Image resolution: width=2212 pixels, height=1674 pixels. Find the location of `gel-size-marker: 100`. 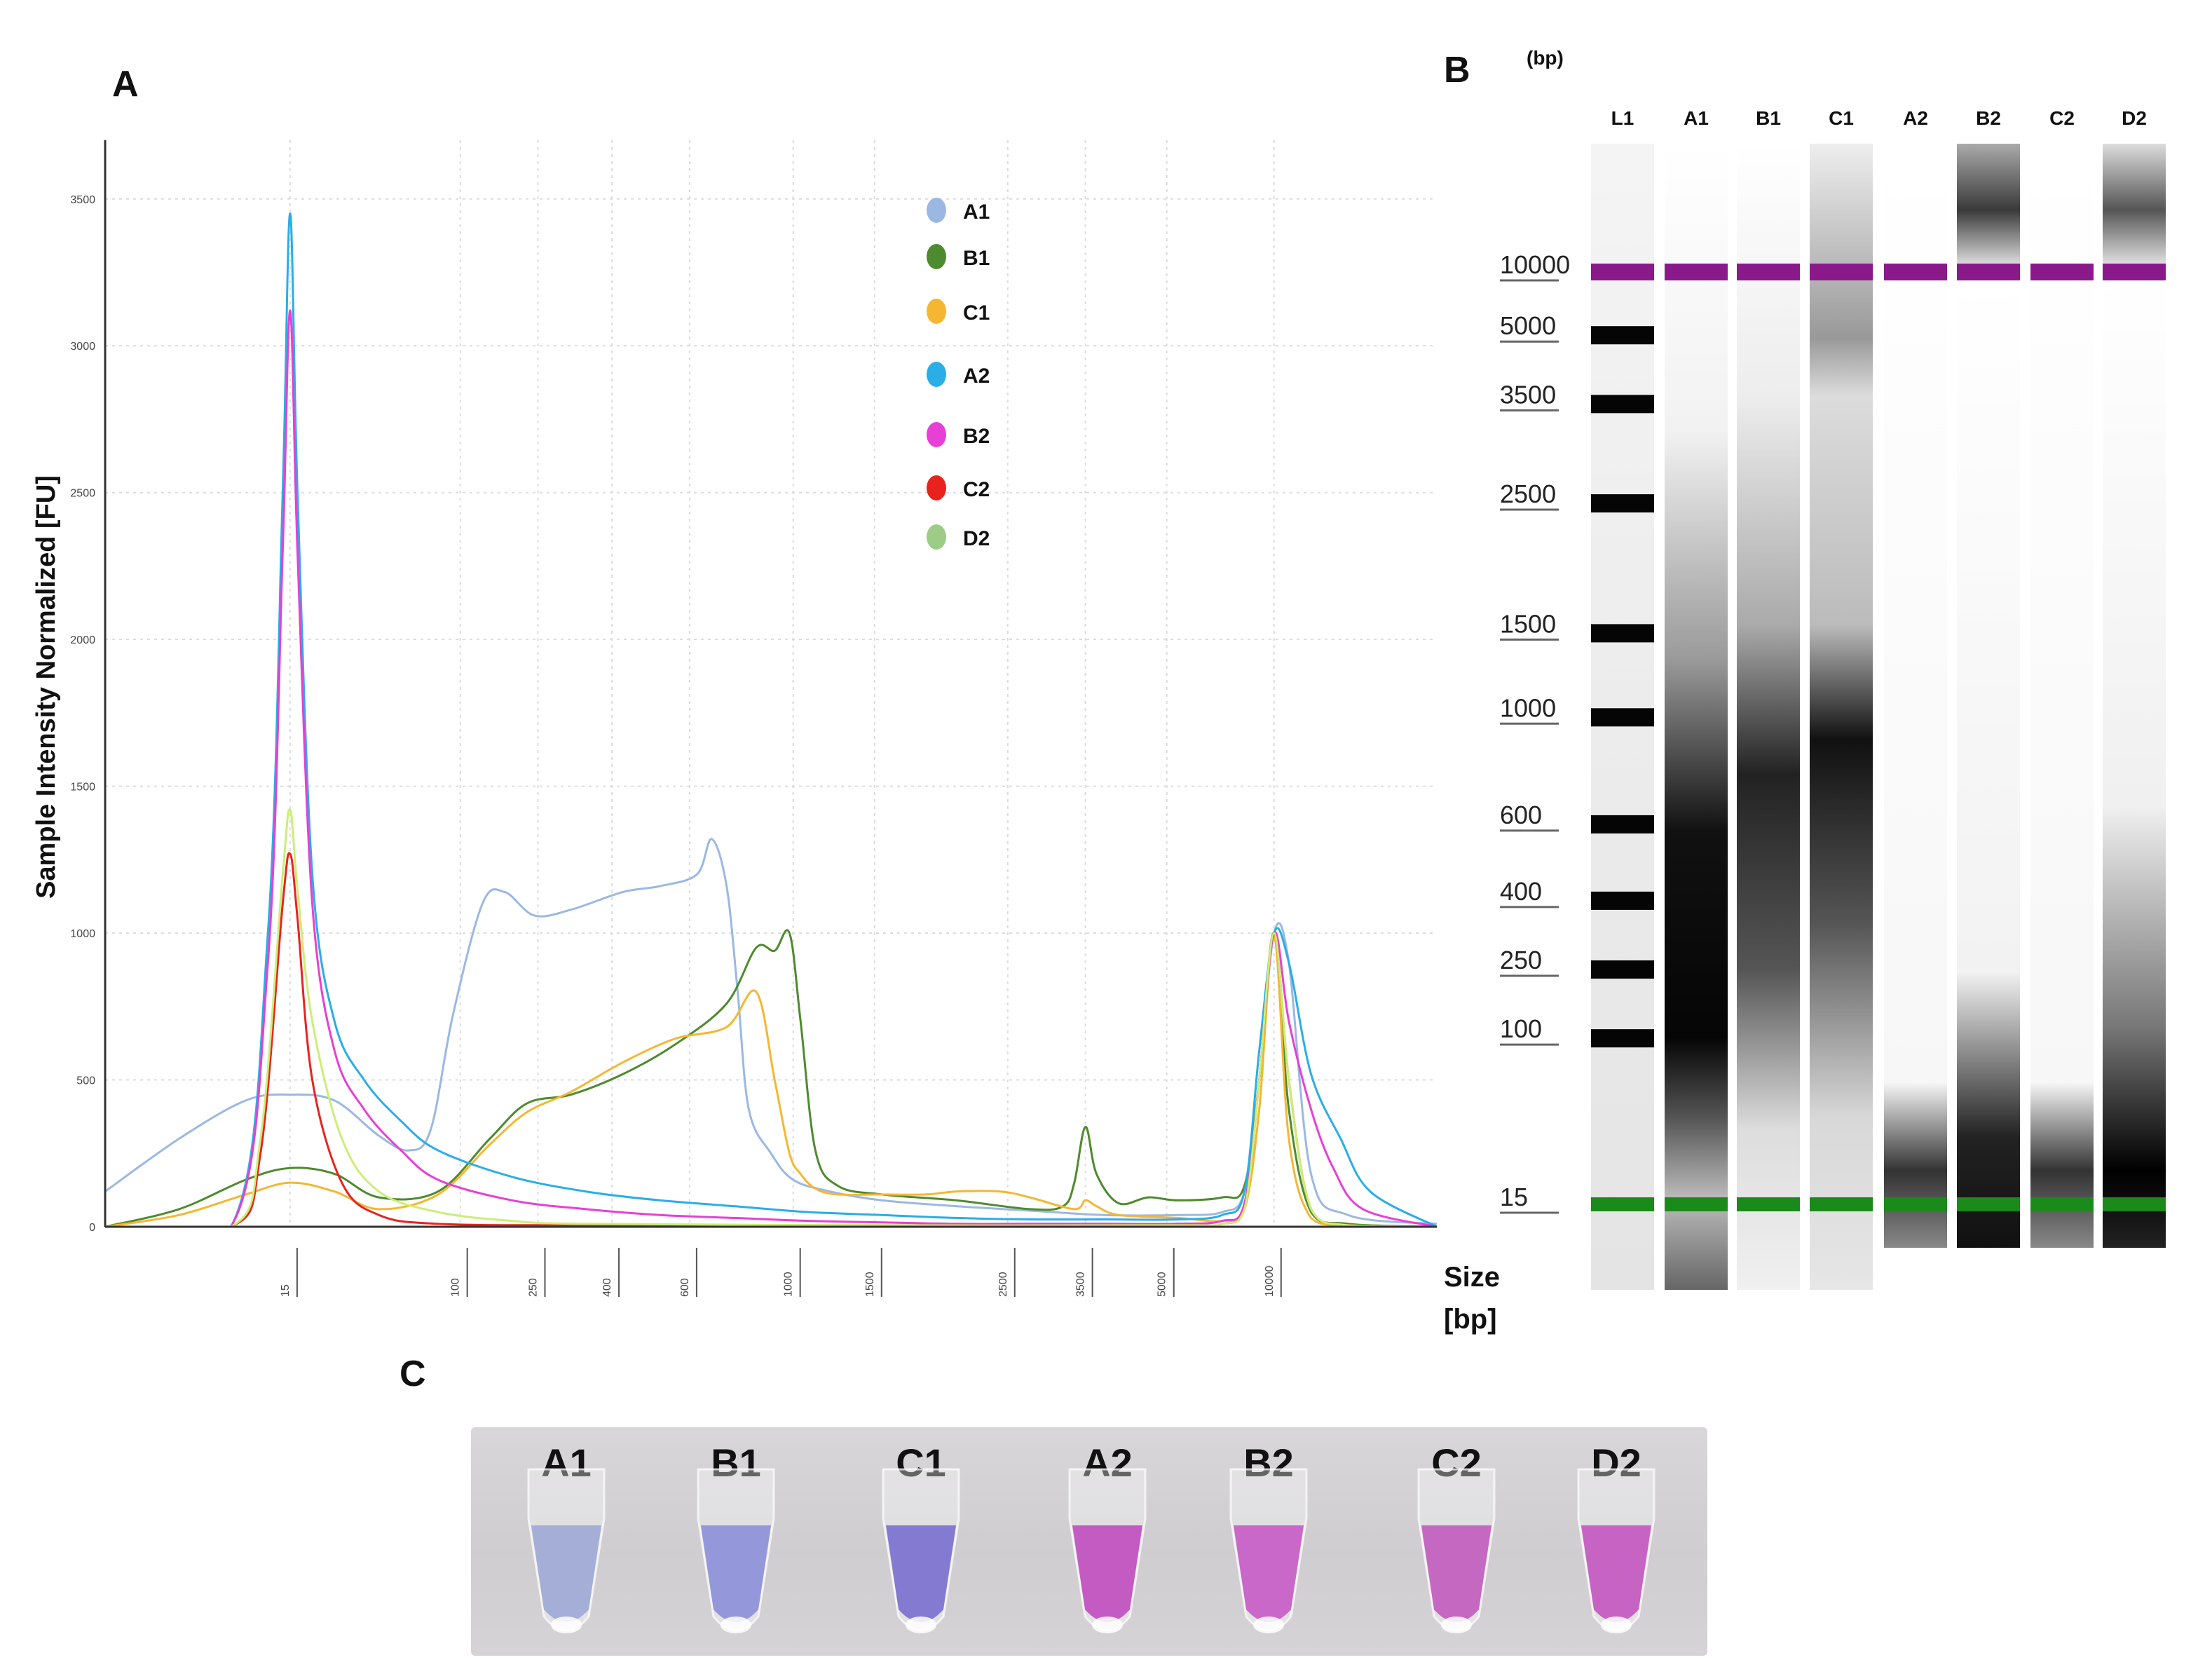

gel-size-marker: 100 is located at coordinates (1529, 1030).